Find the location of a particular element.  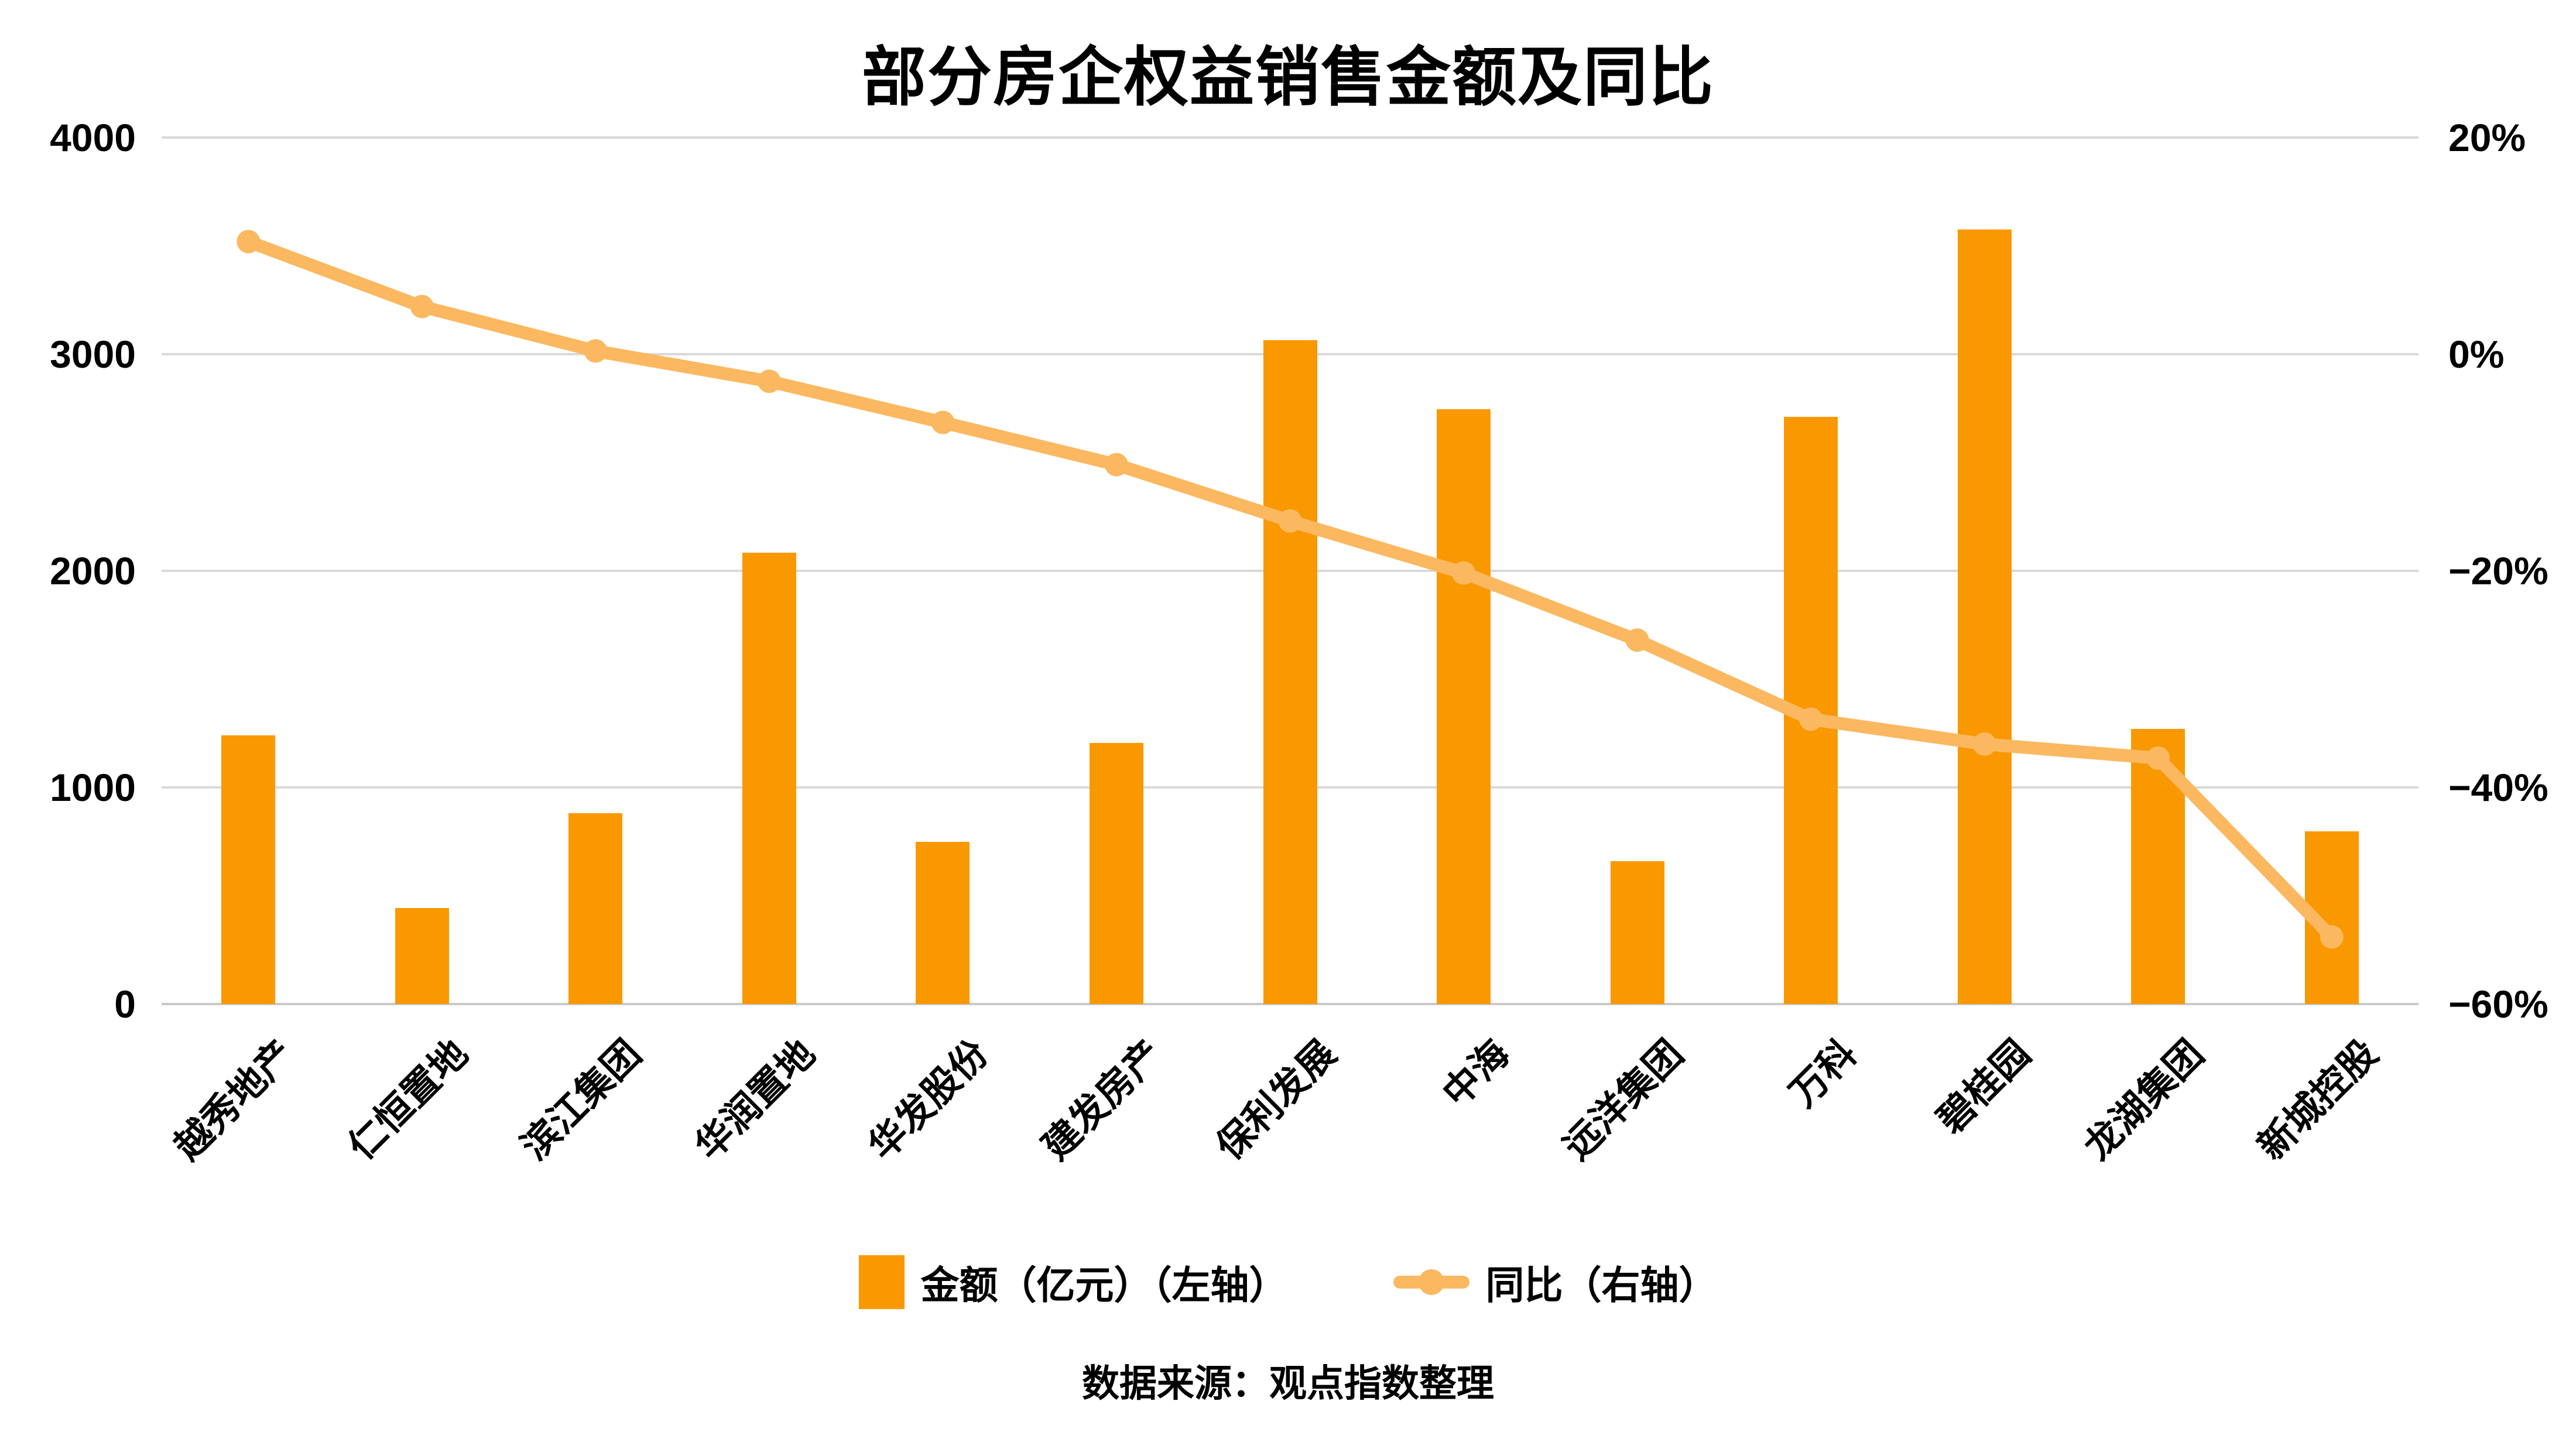

y-axis-right-tick: −40% is located at coordinates (2498, 787).